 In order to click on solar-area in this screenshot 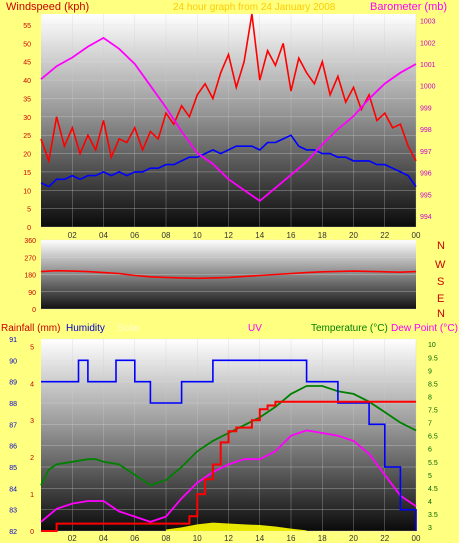, I will do `click(236, 526)`.